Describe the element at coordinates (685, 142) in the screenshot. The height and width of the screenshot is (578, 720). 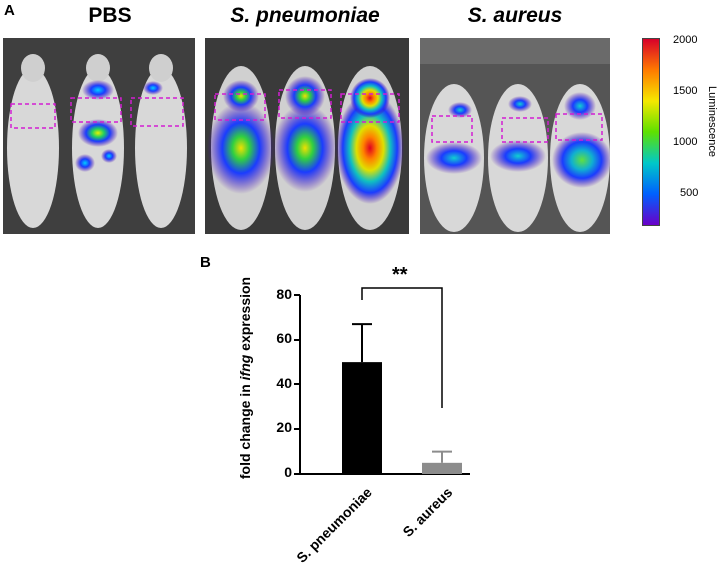
I see `colorbar-tick-1000: 1000` at that location.